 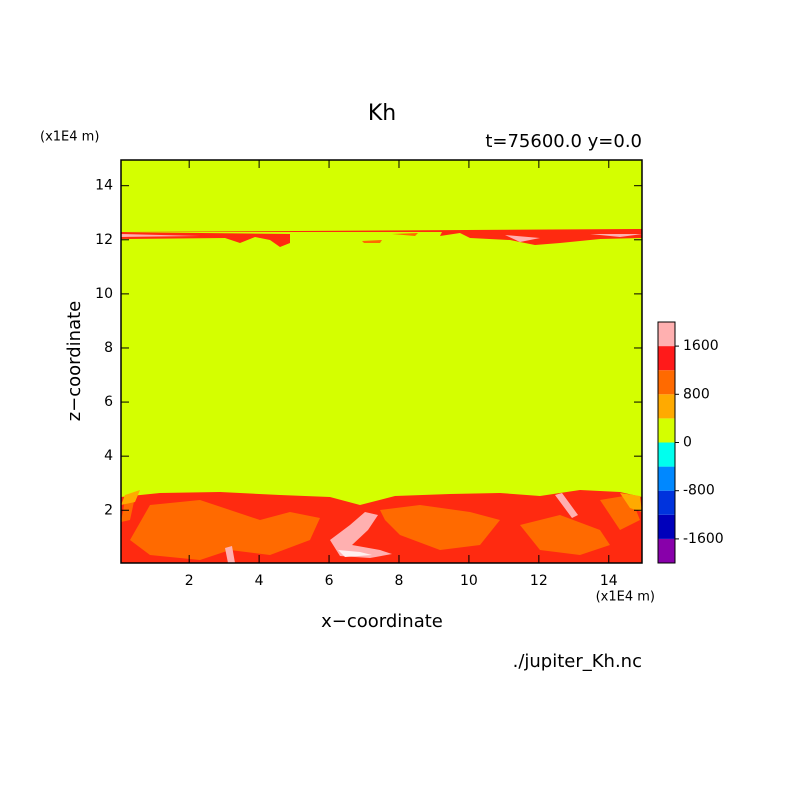 I want to click on colorbar-tick-label: -1600, so click(x=703, y=539).